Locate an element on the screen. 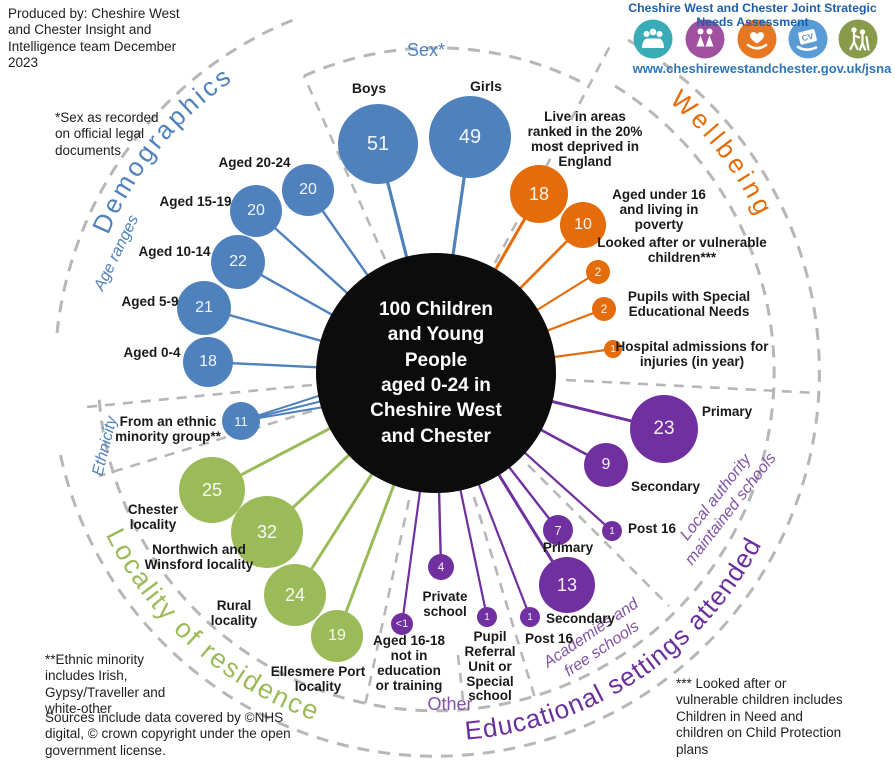 This screenshot has height=769, width=895. cv-text: CV is located at coordinates (808, 37).